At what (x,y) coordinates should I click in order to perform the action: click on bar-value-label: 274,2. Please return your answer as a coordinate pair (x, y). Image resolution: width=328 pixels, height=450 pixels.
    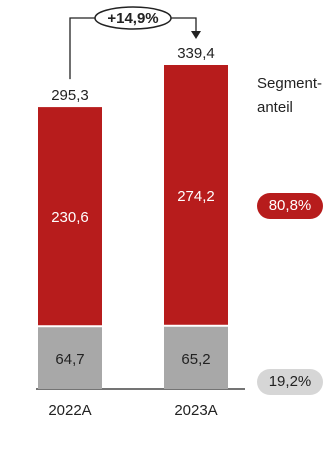
    Looking at the image, I should click on (196, 196).